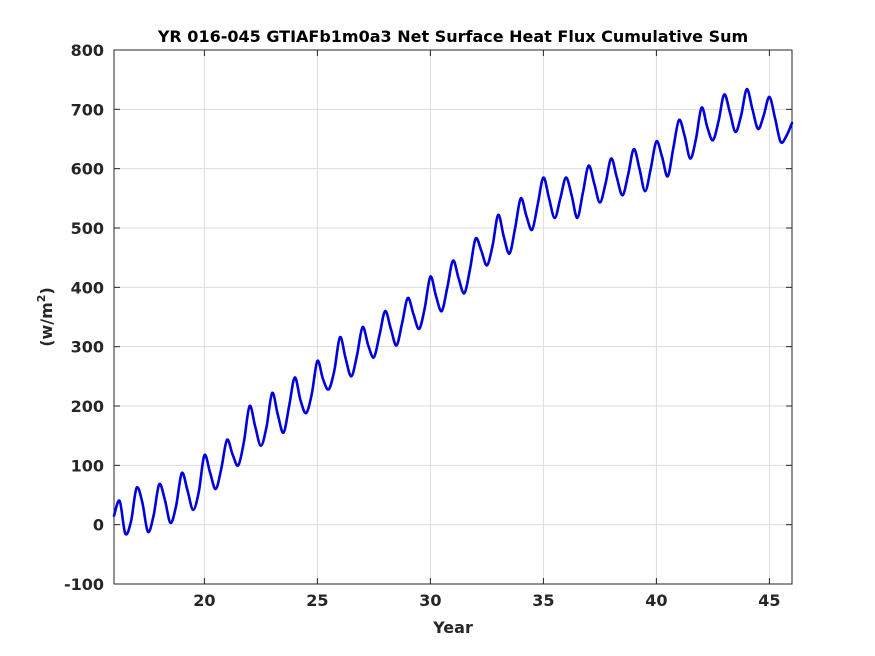 This screenshot has width=875, height=656. I want to click on y-axis-label: (w/m2), so click(45, 317).